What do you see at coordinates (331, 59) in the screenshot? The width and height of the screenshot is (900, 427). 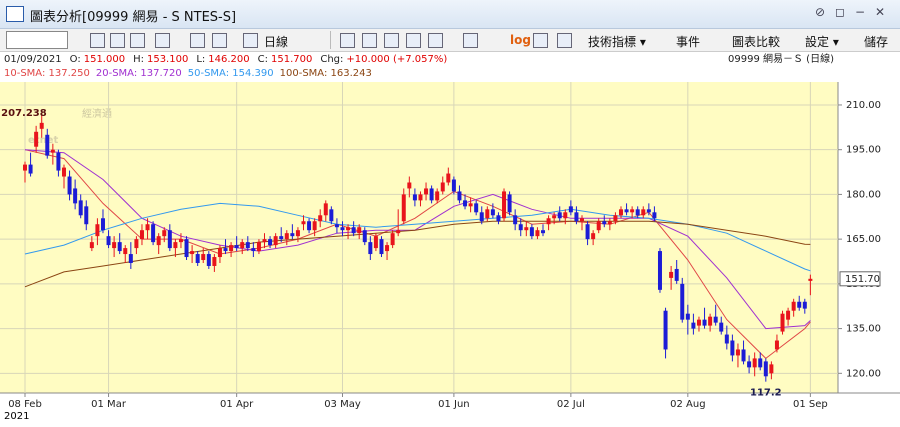 I see `info-label: Chg:` at bounding box center [331, 59].